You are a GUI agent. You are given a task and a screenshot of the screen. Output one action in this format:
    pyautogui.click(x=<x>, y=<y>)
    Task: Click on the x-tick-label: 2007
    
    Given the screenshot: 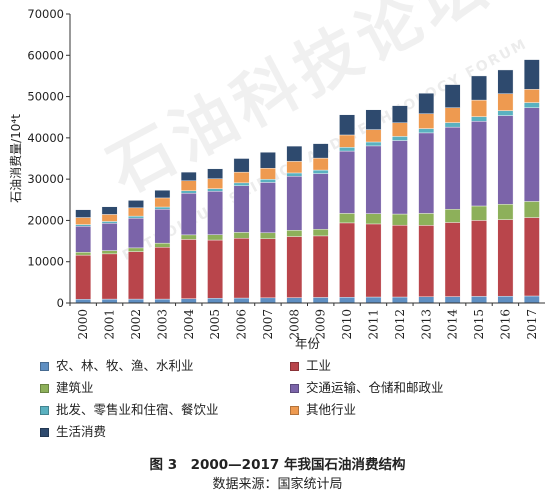 What is the action you would take?
    pyautogui.click(x=268, y=324)
    